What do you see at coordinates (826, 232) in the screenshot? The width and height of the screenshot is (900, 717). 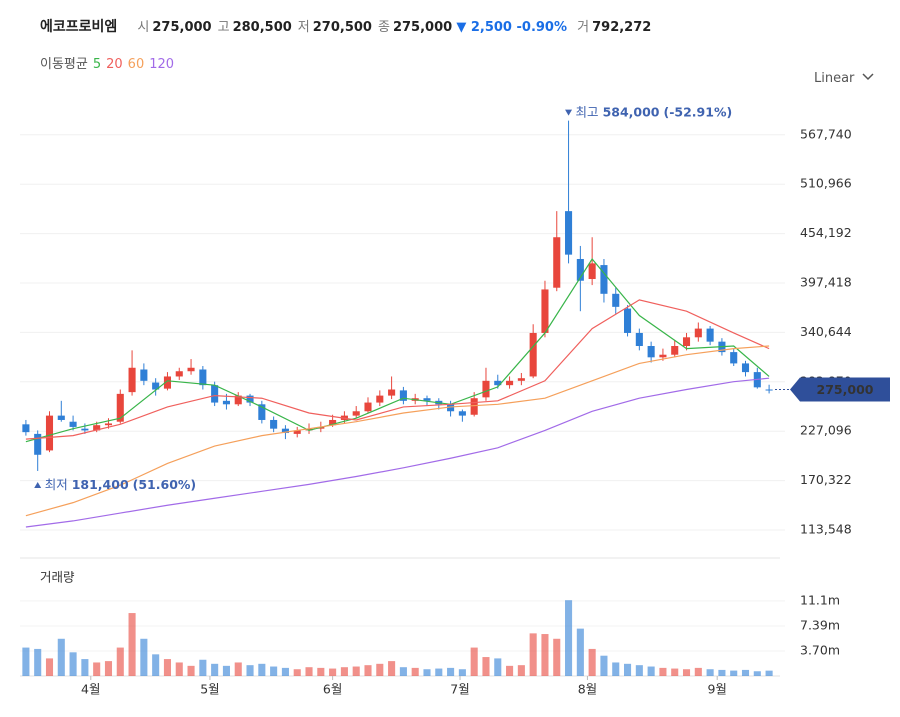 I see `y-tick-label: 454,192` at bounding box center [826, 232].